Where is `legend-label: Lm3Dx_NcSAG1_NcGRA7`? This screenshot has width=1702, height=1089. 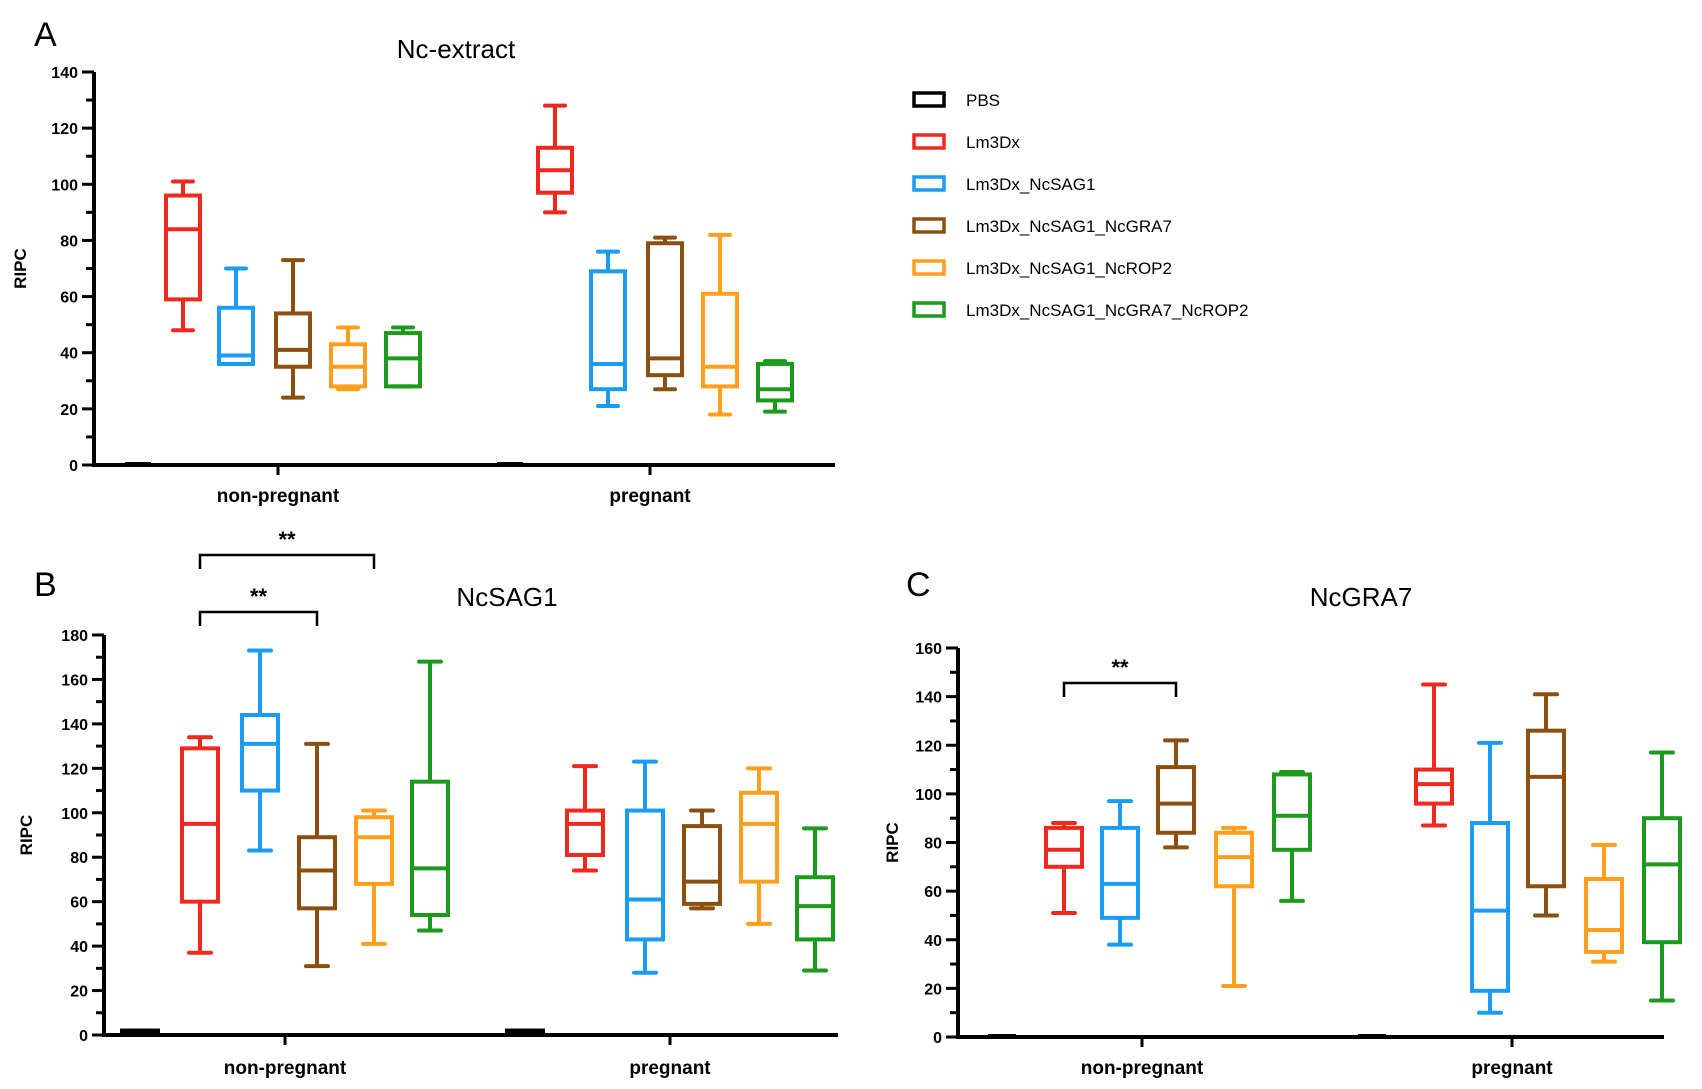 legend-label: Lm3Dx_NcSAG1_NcGRA7 is located at coordinates (1069, 226).